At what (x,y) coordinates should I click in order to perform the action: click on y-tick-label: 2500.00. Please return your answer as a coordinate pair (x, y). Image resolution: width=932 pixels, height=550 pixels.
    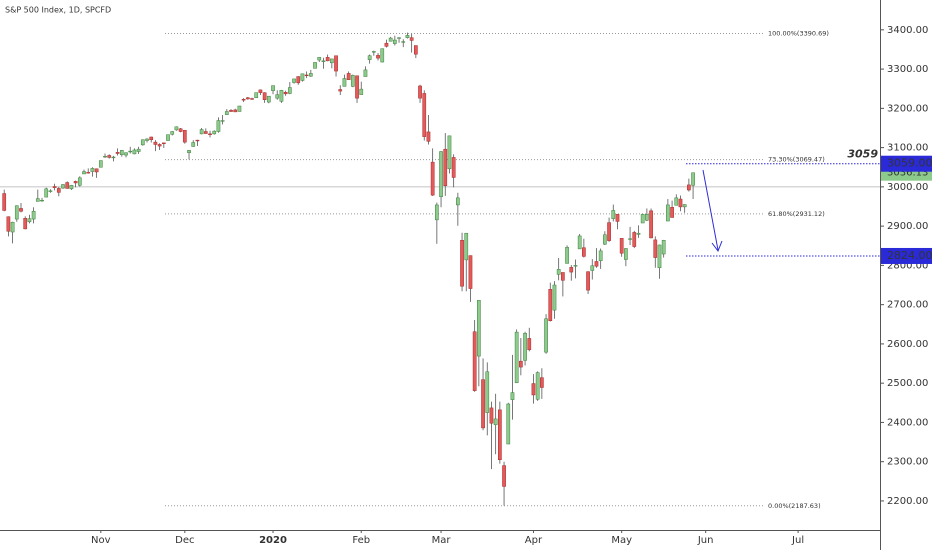
    Looking at the image, I should click on (907, 383).